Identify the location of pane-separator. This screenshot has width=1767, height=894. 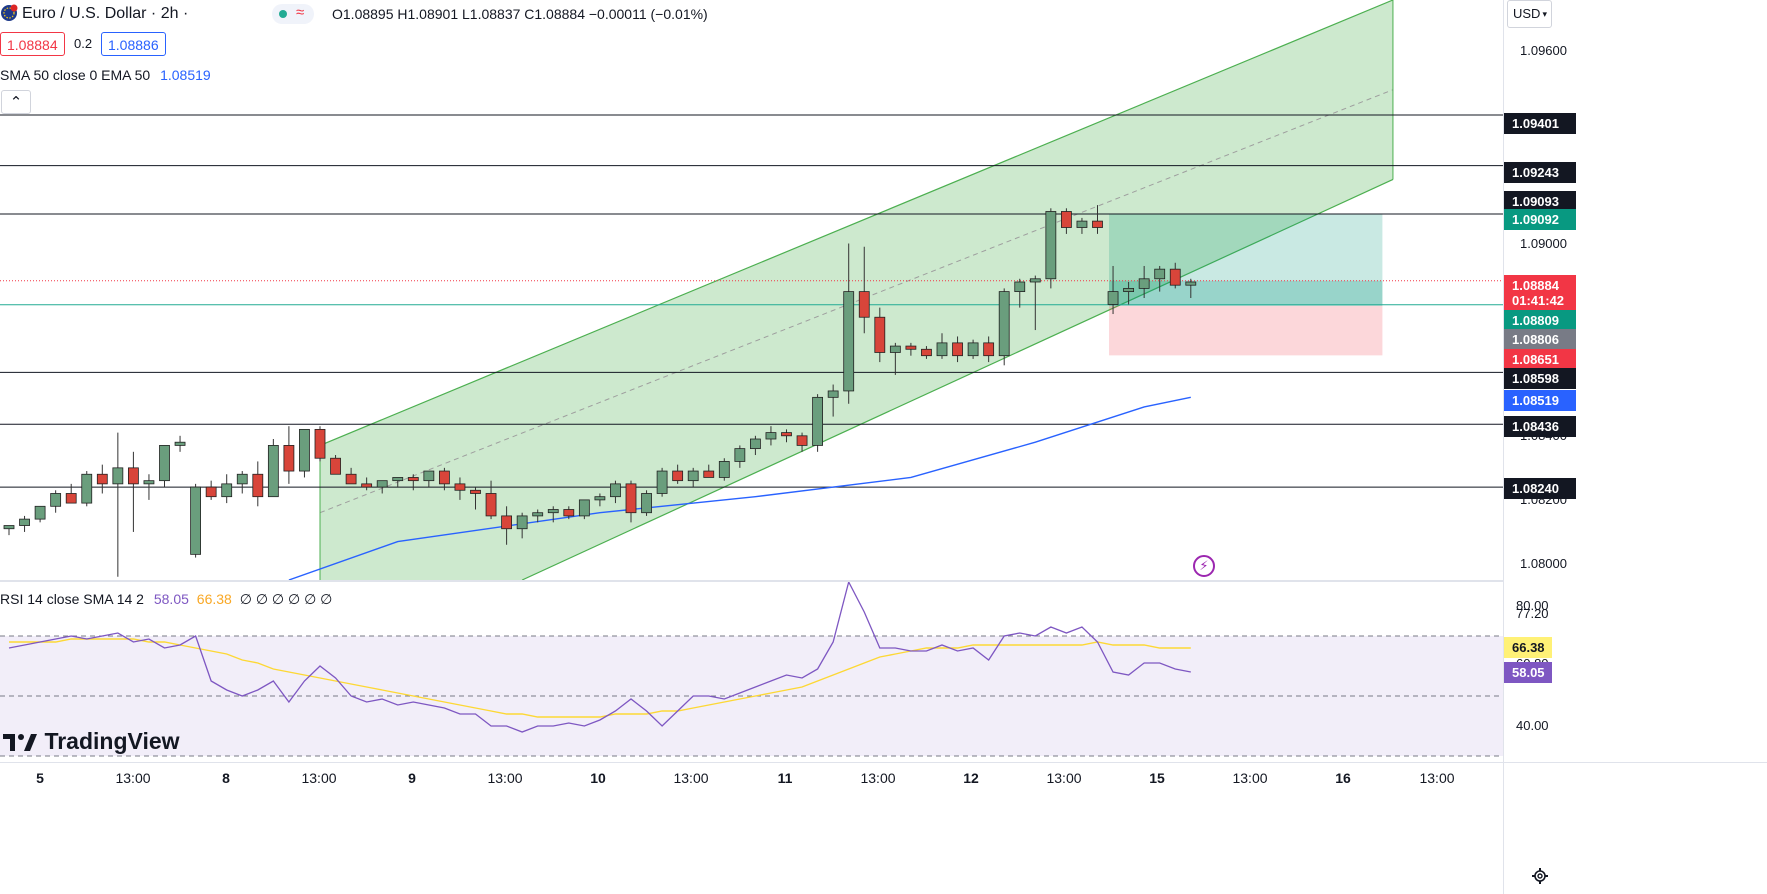
(752, 581).